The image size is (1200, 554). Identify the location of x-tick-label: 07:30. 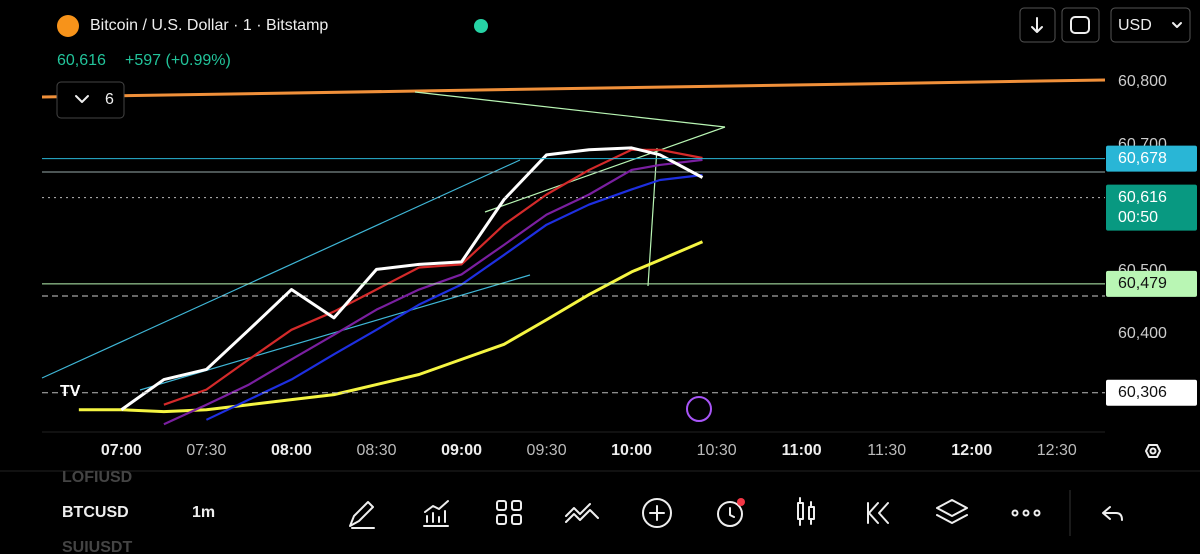
(206, 450).